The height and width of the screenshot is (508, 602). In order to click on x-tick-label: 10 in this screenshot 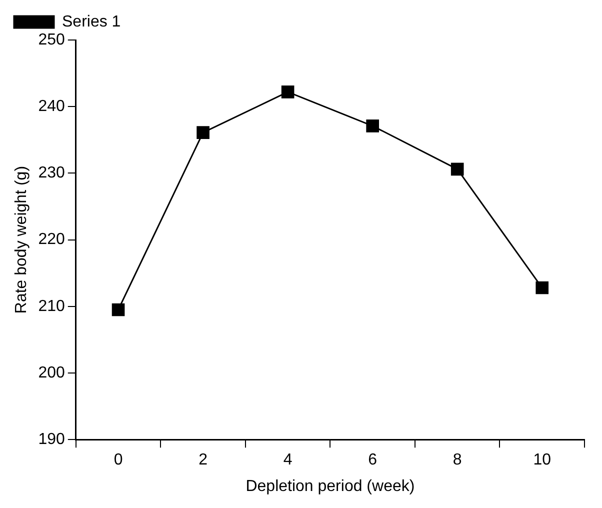, I will do `click(542, 460)`.